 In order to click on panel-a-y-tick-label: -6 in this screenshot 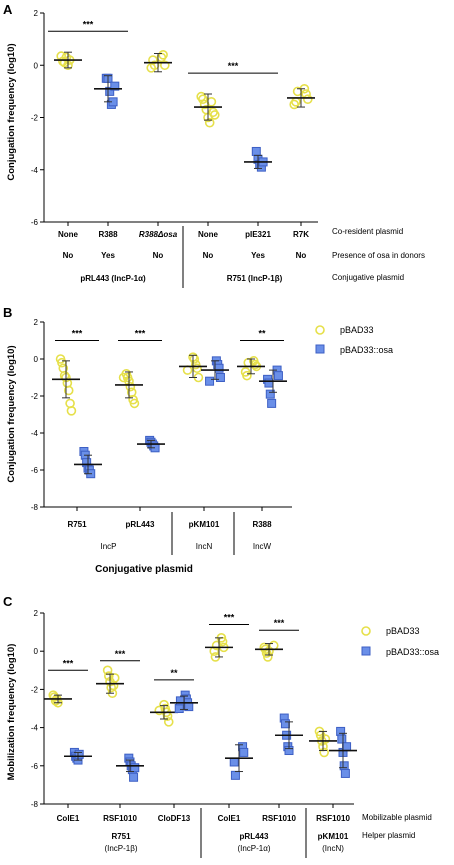, I will do `click(35, 222)`.